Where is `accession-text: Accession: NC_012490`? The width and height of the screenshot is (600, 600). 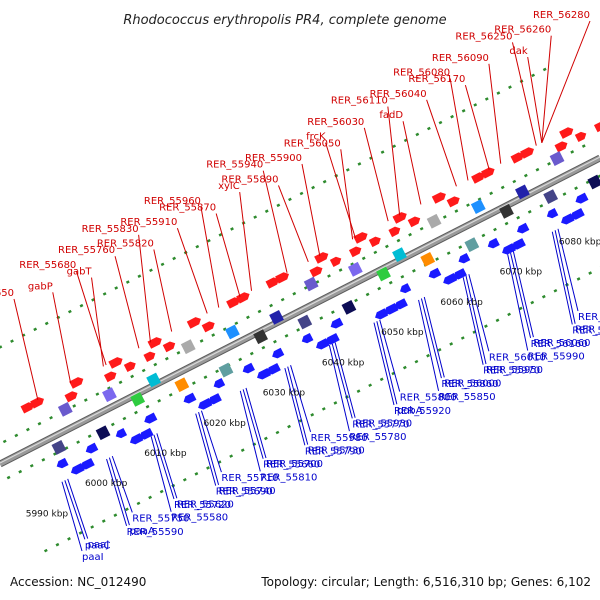 accession-text: Accession: NC_012490 is located at coordinates (78, 582).